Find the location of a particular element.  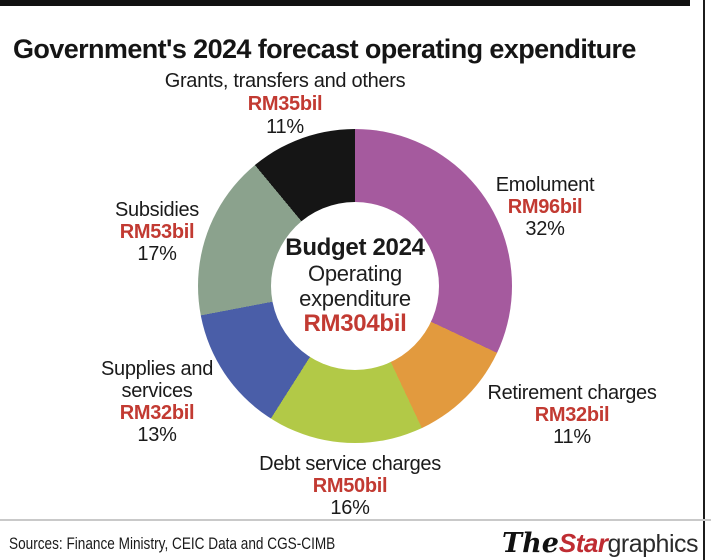

callout-emolument: Emolument RM96bil 32% is located at coordinates (545, 207).